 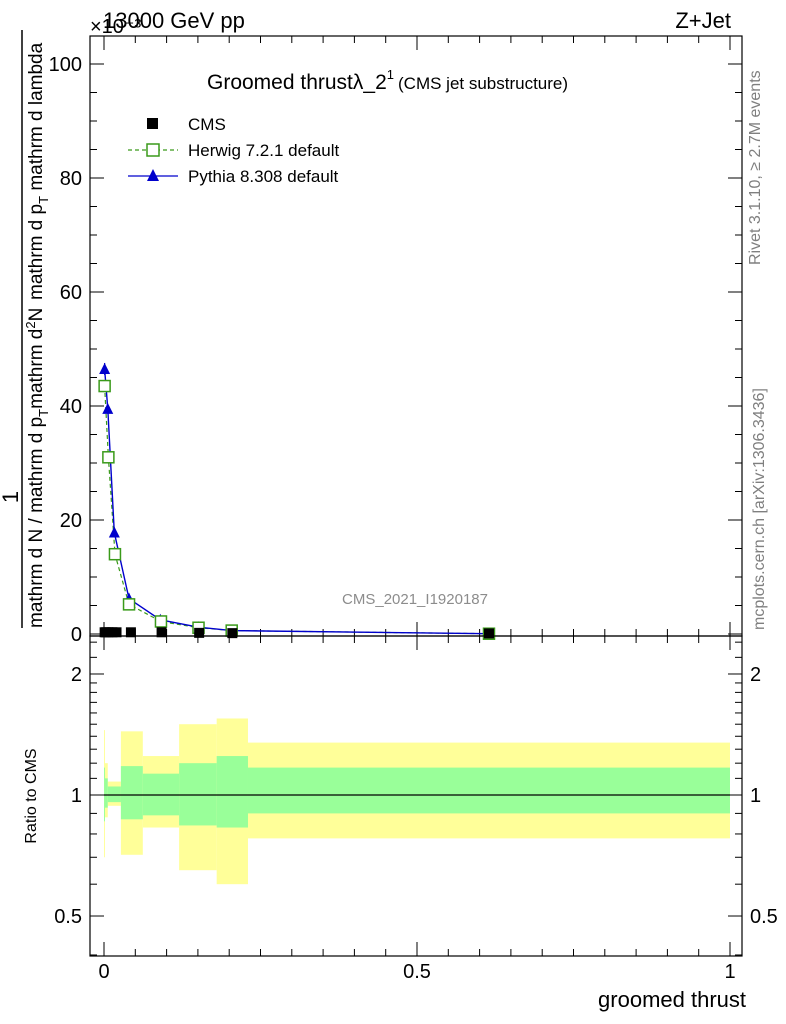 What do you see at coordinates (153, 150) in the screenshot?
I see `legend-herwig-marker` at bounding box center [153, 150].